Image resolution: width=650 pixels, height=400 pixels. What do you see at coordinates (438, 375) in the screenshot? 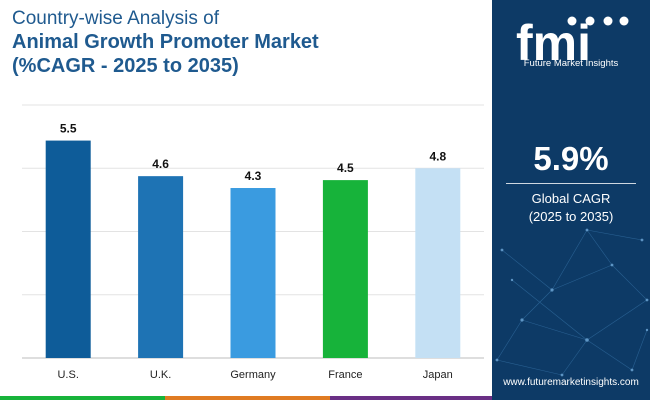
I see `x-tick-label: Japan` at bounding box center [438, 375].